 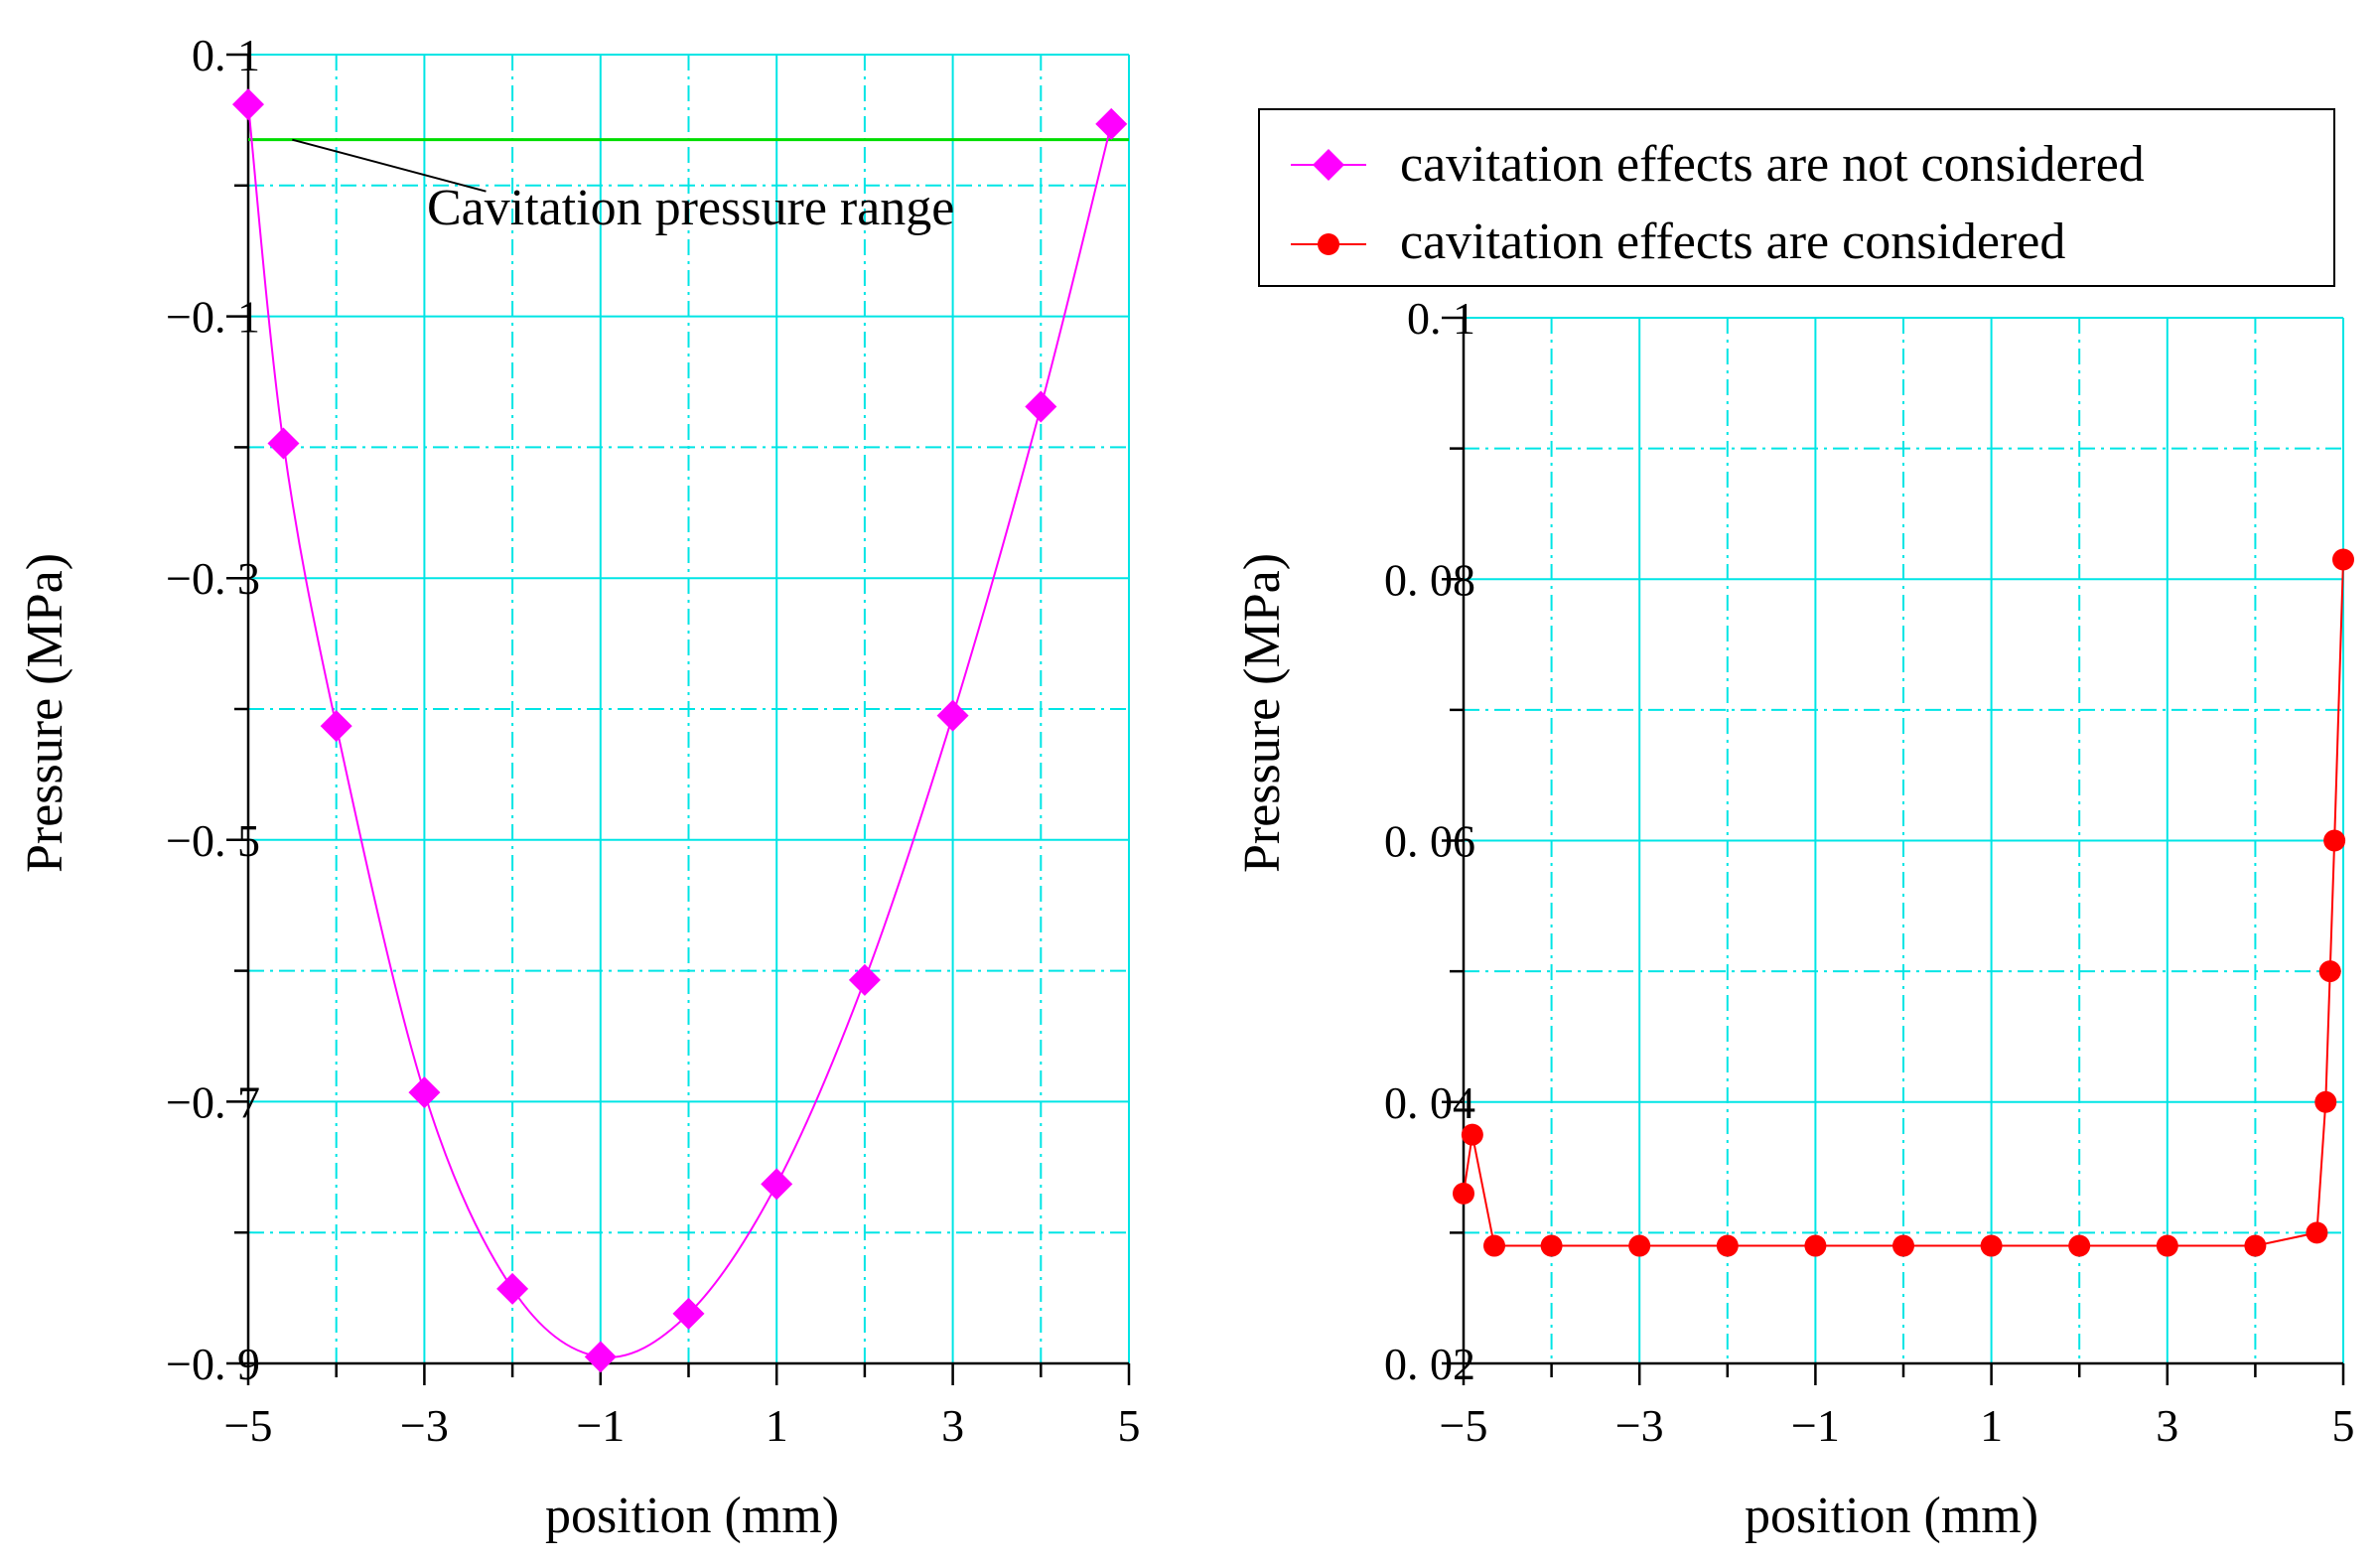 What do you see at coordinates (952, 1425) in the screenshot?
I see `left-chart-x-tick-label: 3` at bounding box center [952, 1425].